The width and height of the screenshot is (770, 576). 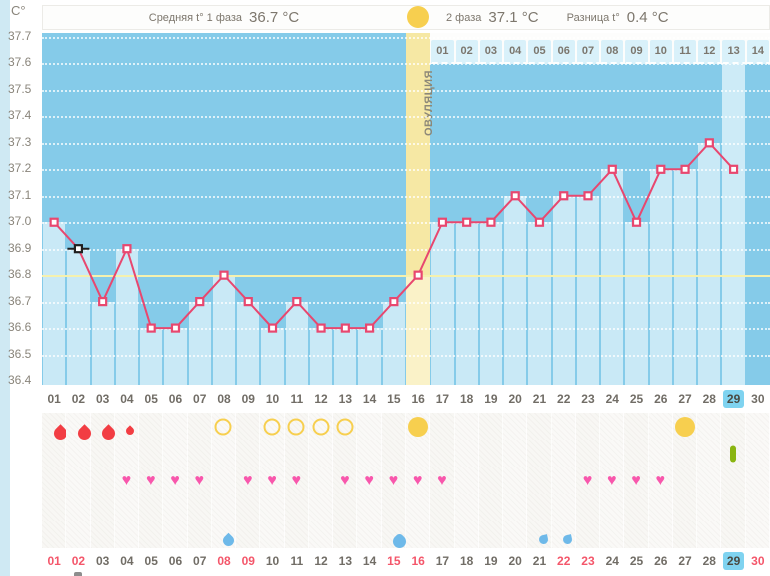 I want to click on day-cell-23: 23, so click(x=588, y=561).